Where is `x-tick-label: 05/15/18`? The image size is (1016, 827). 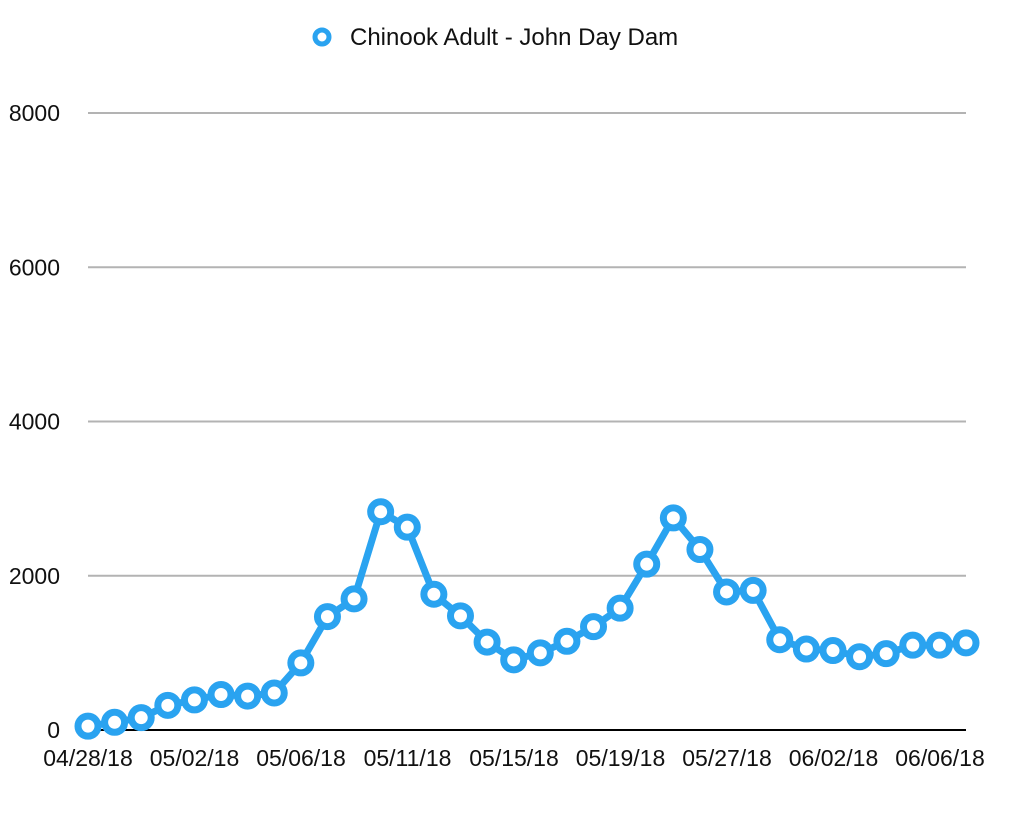 x-tick-label: 05/15/18 is located at coordinates (514, 758).